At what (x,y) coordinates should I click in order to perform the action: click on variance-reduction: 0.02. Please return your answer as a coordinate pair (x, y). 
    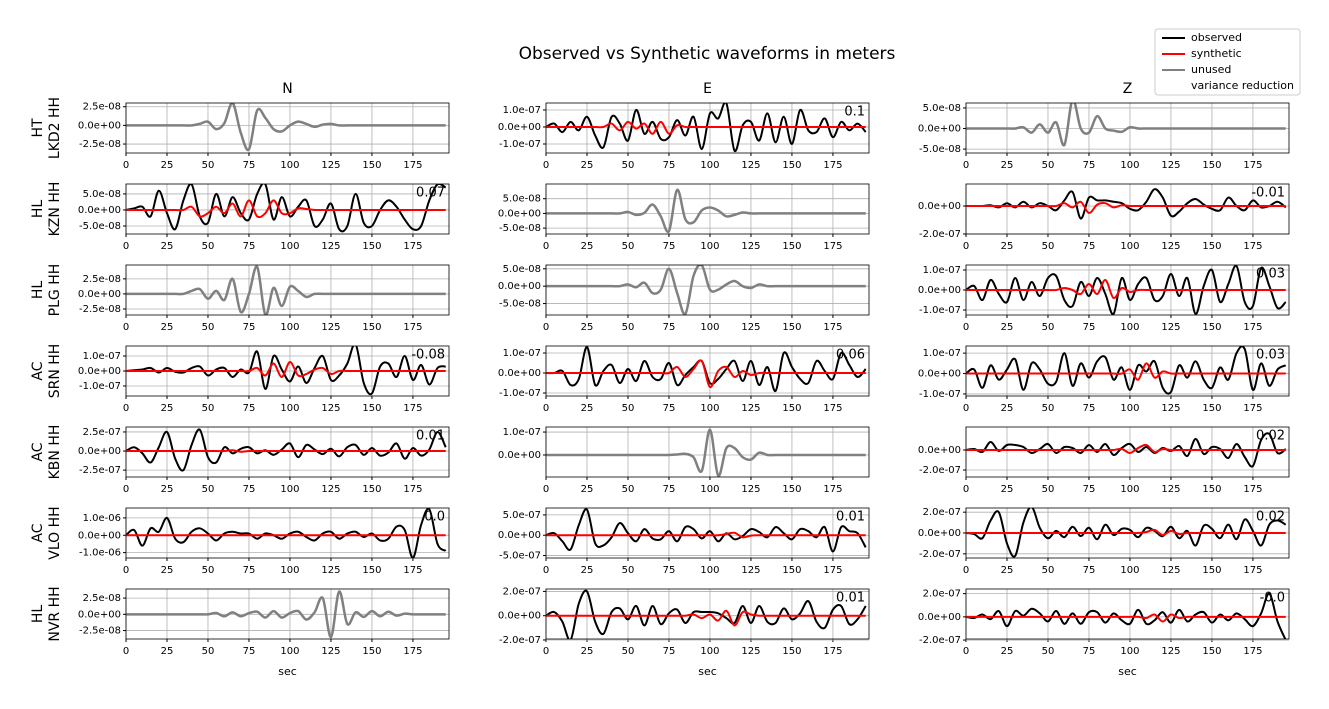
    Looking at the image, I should click on (1270, 436).